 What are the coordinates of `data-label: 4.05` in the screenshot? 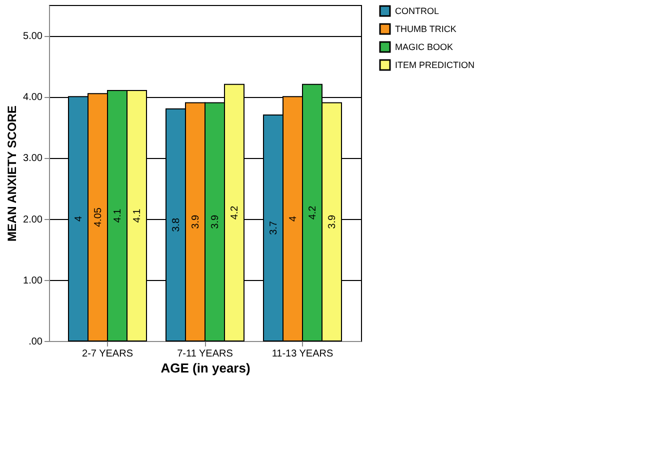 It's located at (98, 217).